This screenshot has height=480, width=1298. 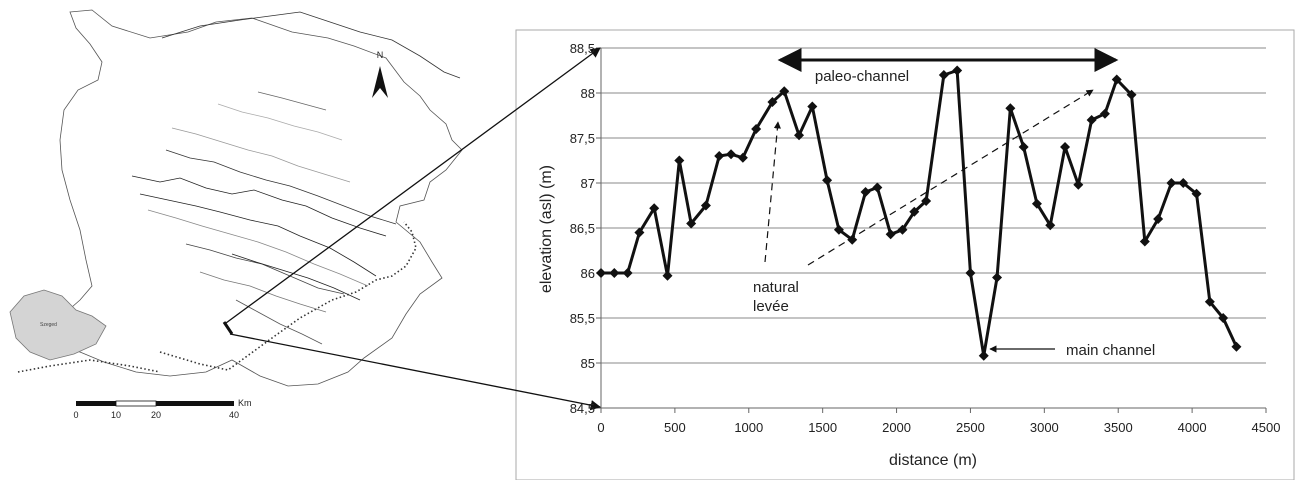 I want to click on y-tick-label: 88,5, so click(x=582, y=48).